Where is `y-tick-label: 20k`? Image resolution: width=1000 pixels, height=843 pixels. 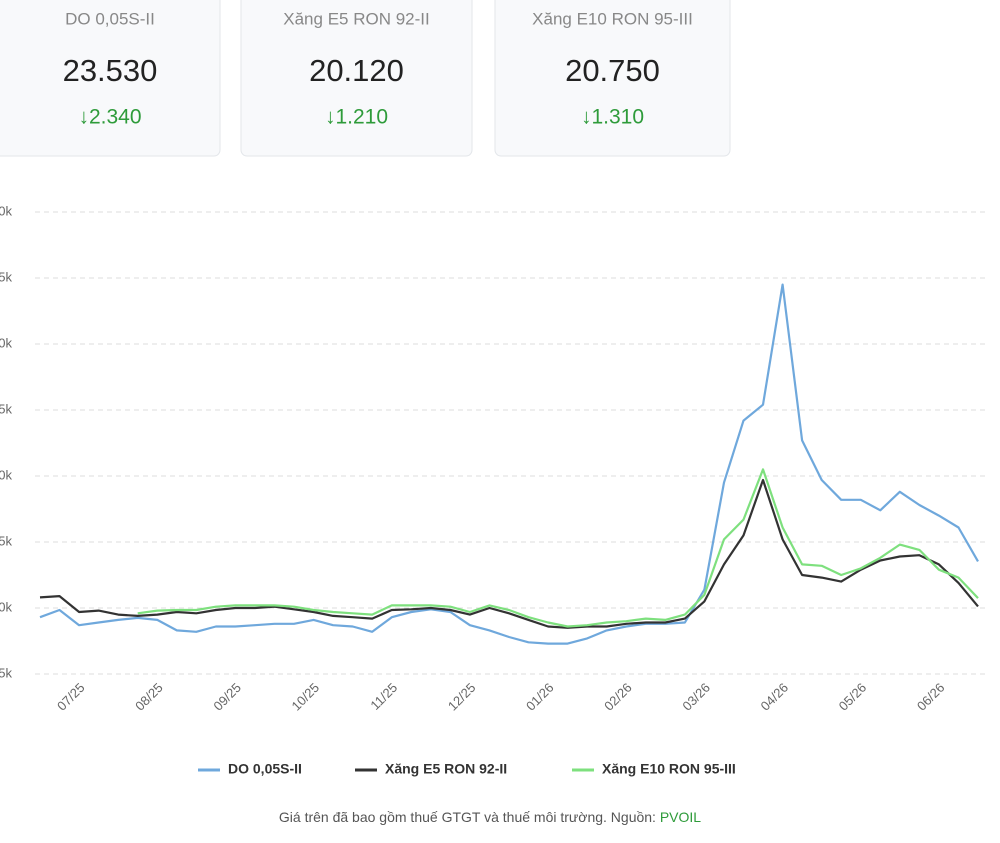 y-tick-label: 20k is located at coordinates (6, 606).